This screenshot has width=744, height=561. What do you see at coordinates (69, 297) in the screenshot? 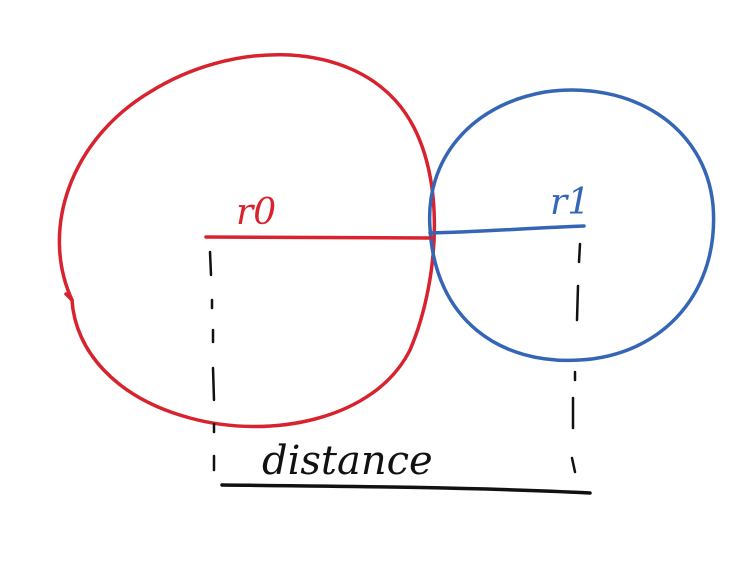
I see `circle-r0-tail` at bounding box center [69, 297].